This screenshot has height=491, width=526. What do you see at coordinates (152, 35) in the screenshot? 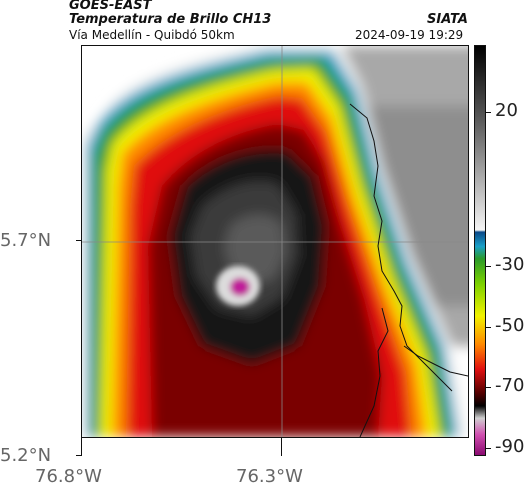
I see `region-subtitle: Vía Medellín - Quibdó 50km` at bounding box center [152, 35].